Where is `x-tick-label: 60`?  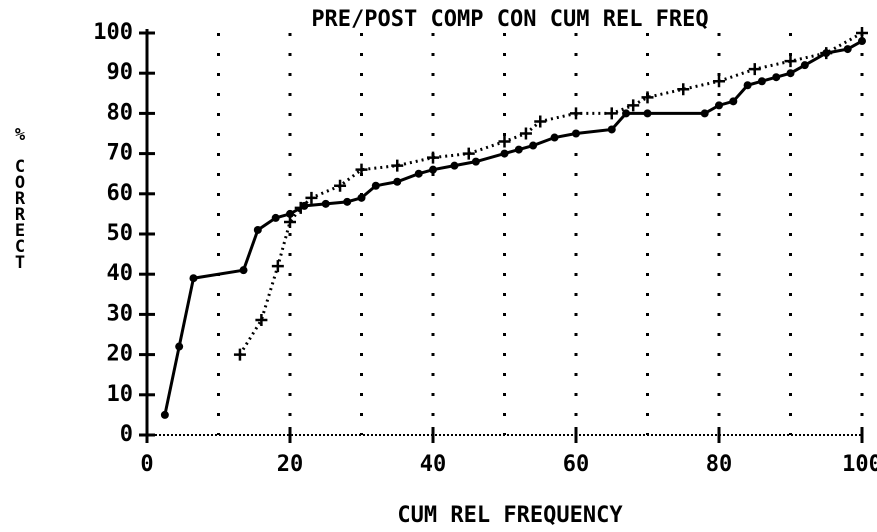
x-tick-label: 60 is located at coordinates (576, 464).